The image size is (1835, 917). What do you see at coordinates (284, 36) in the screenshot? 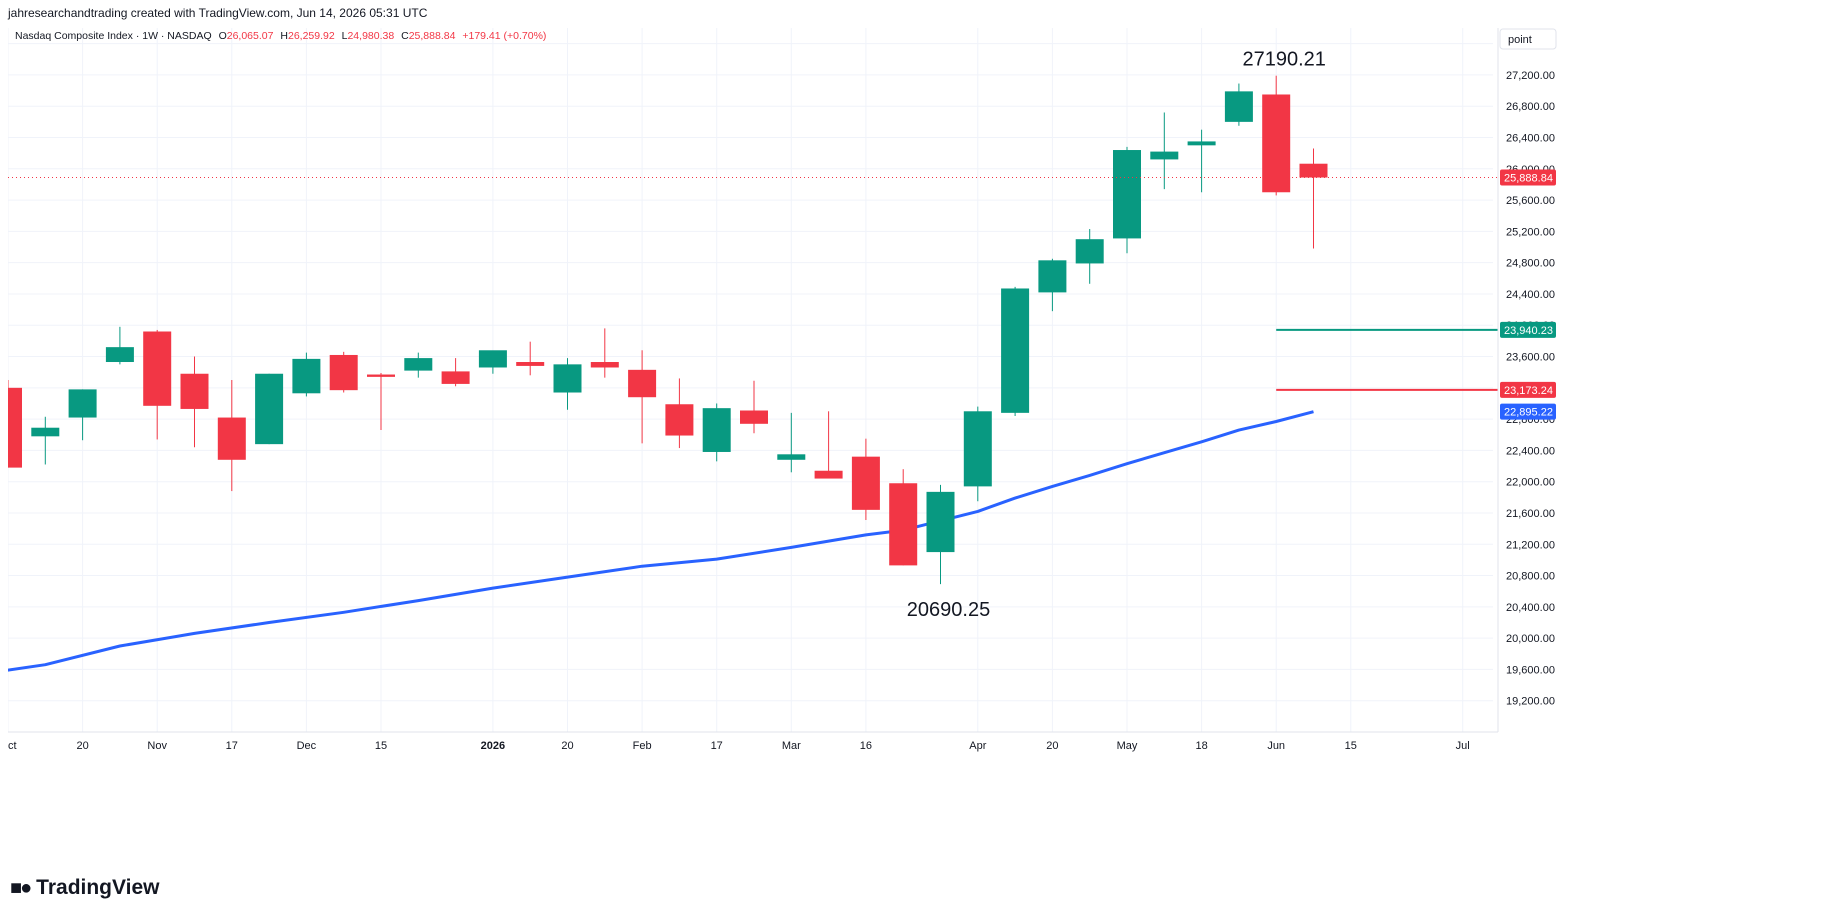
I see `legend-high-label: H` at bounding box center [284, 36].